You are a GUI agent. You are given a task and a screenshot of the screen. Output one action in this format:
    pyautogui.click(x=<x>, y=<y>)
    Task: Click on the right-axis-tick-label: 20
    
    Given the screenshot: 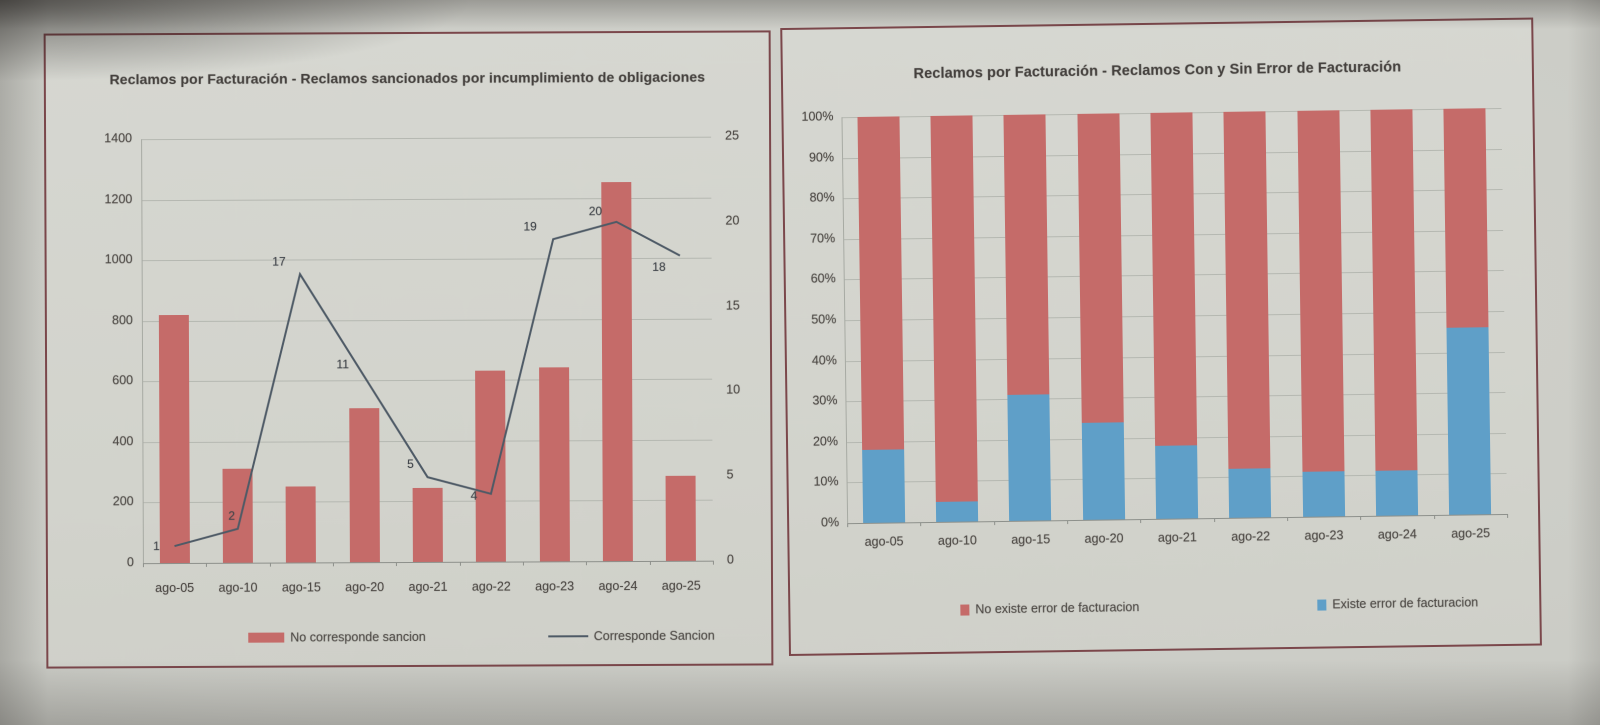 What is the action you would take?
    pyautogui.click(x=732, y=220)
    